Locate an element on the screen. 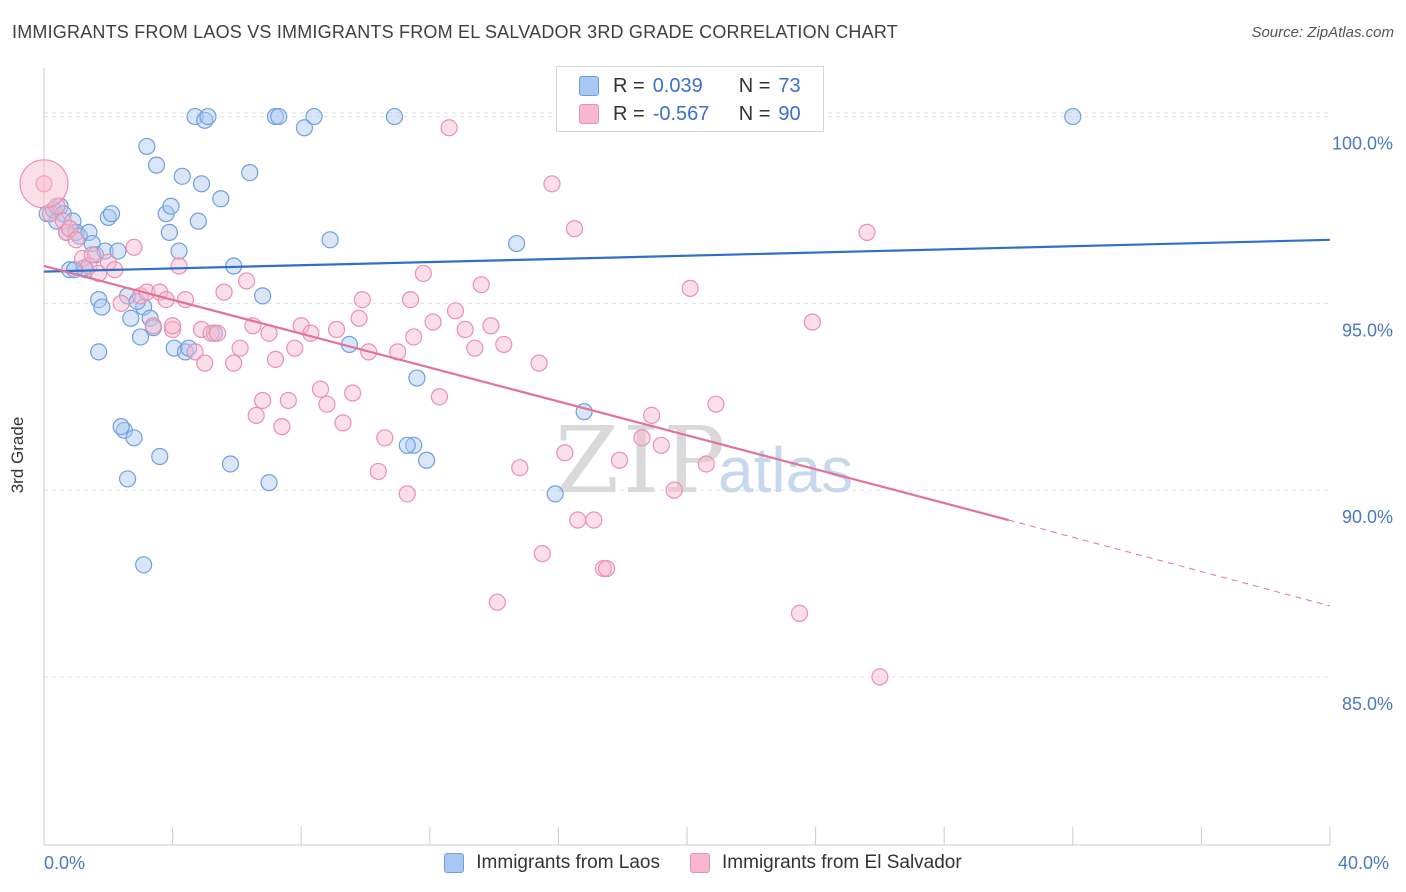 This screenshot has width=1406, height=892. legend-n-label-laos: N = is located at coordinates (754, 85).